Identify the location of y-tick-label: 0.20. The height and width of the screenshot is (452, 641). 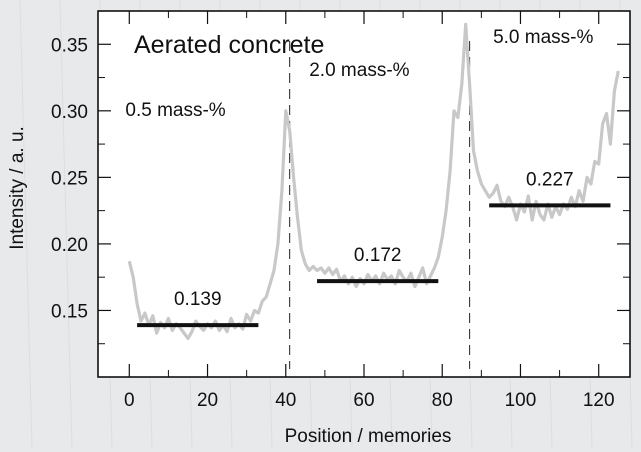
(69, 245).